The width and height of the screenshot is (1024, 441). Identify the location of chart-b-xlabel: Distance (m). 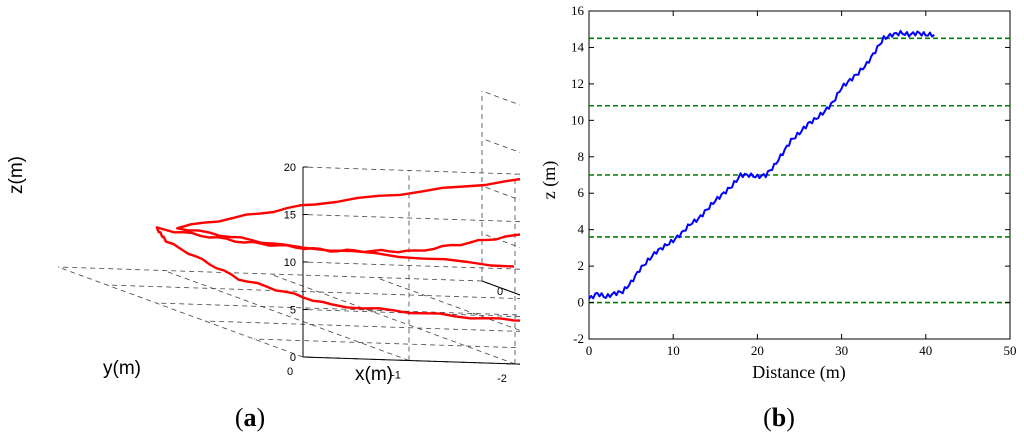
(798, 372).